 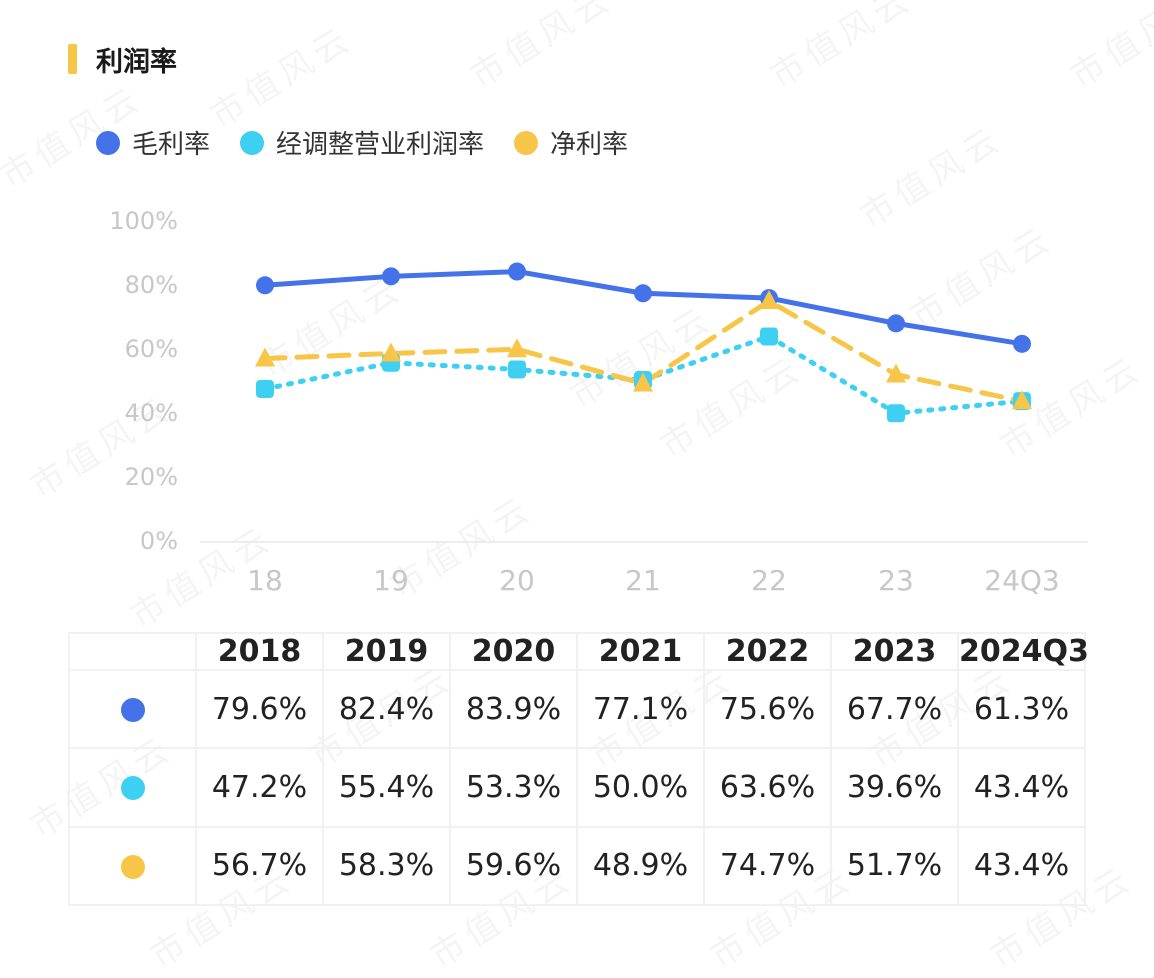 What do you see at coordinates (640, 709) in the screenshot?
I see `table-cell: 77.1%` at bounding box center [640, 709].